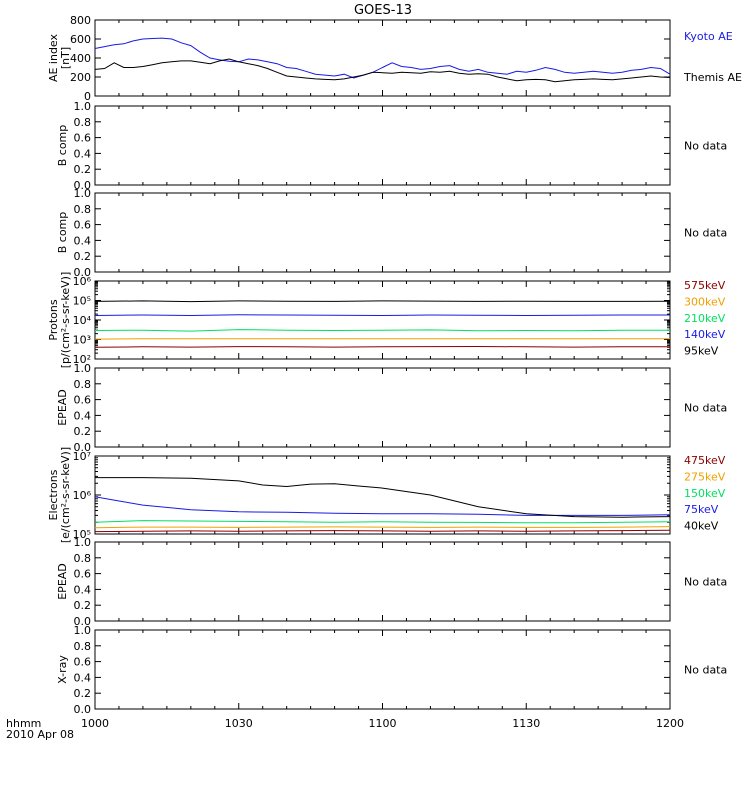  What do you see at coordinates (526, 723) in the screenshot?
I see `x-tick-label: 1130` at bounding box center [526, 723].